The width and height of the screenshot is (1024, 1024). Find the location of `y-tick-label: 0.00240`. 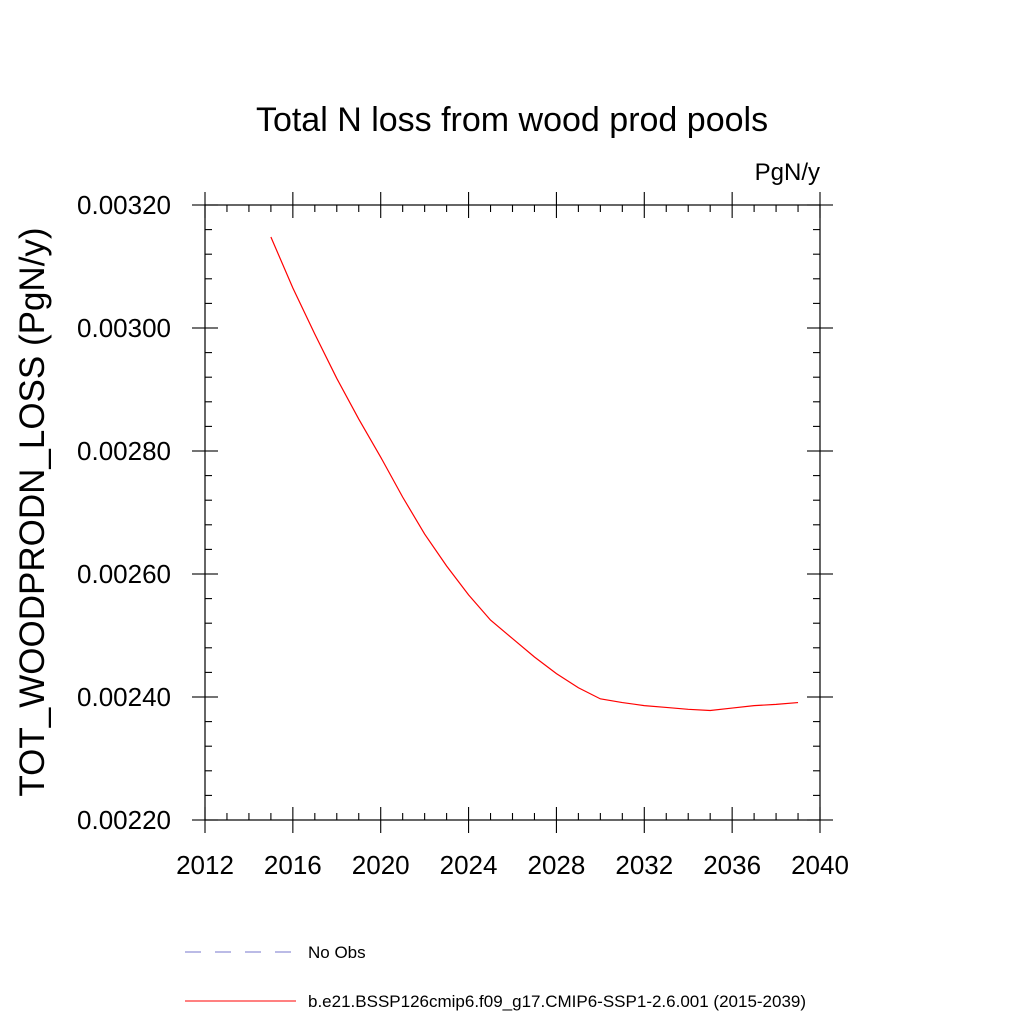

y-tick-label: 0.00240 is located at coordinates (124, 697).